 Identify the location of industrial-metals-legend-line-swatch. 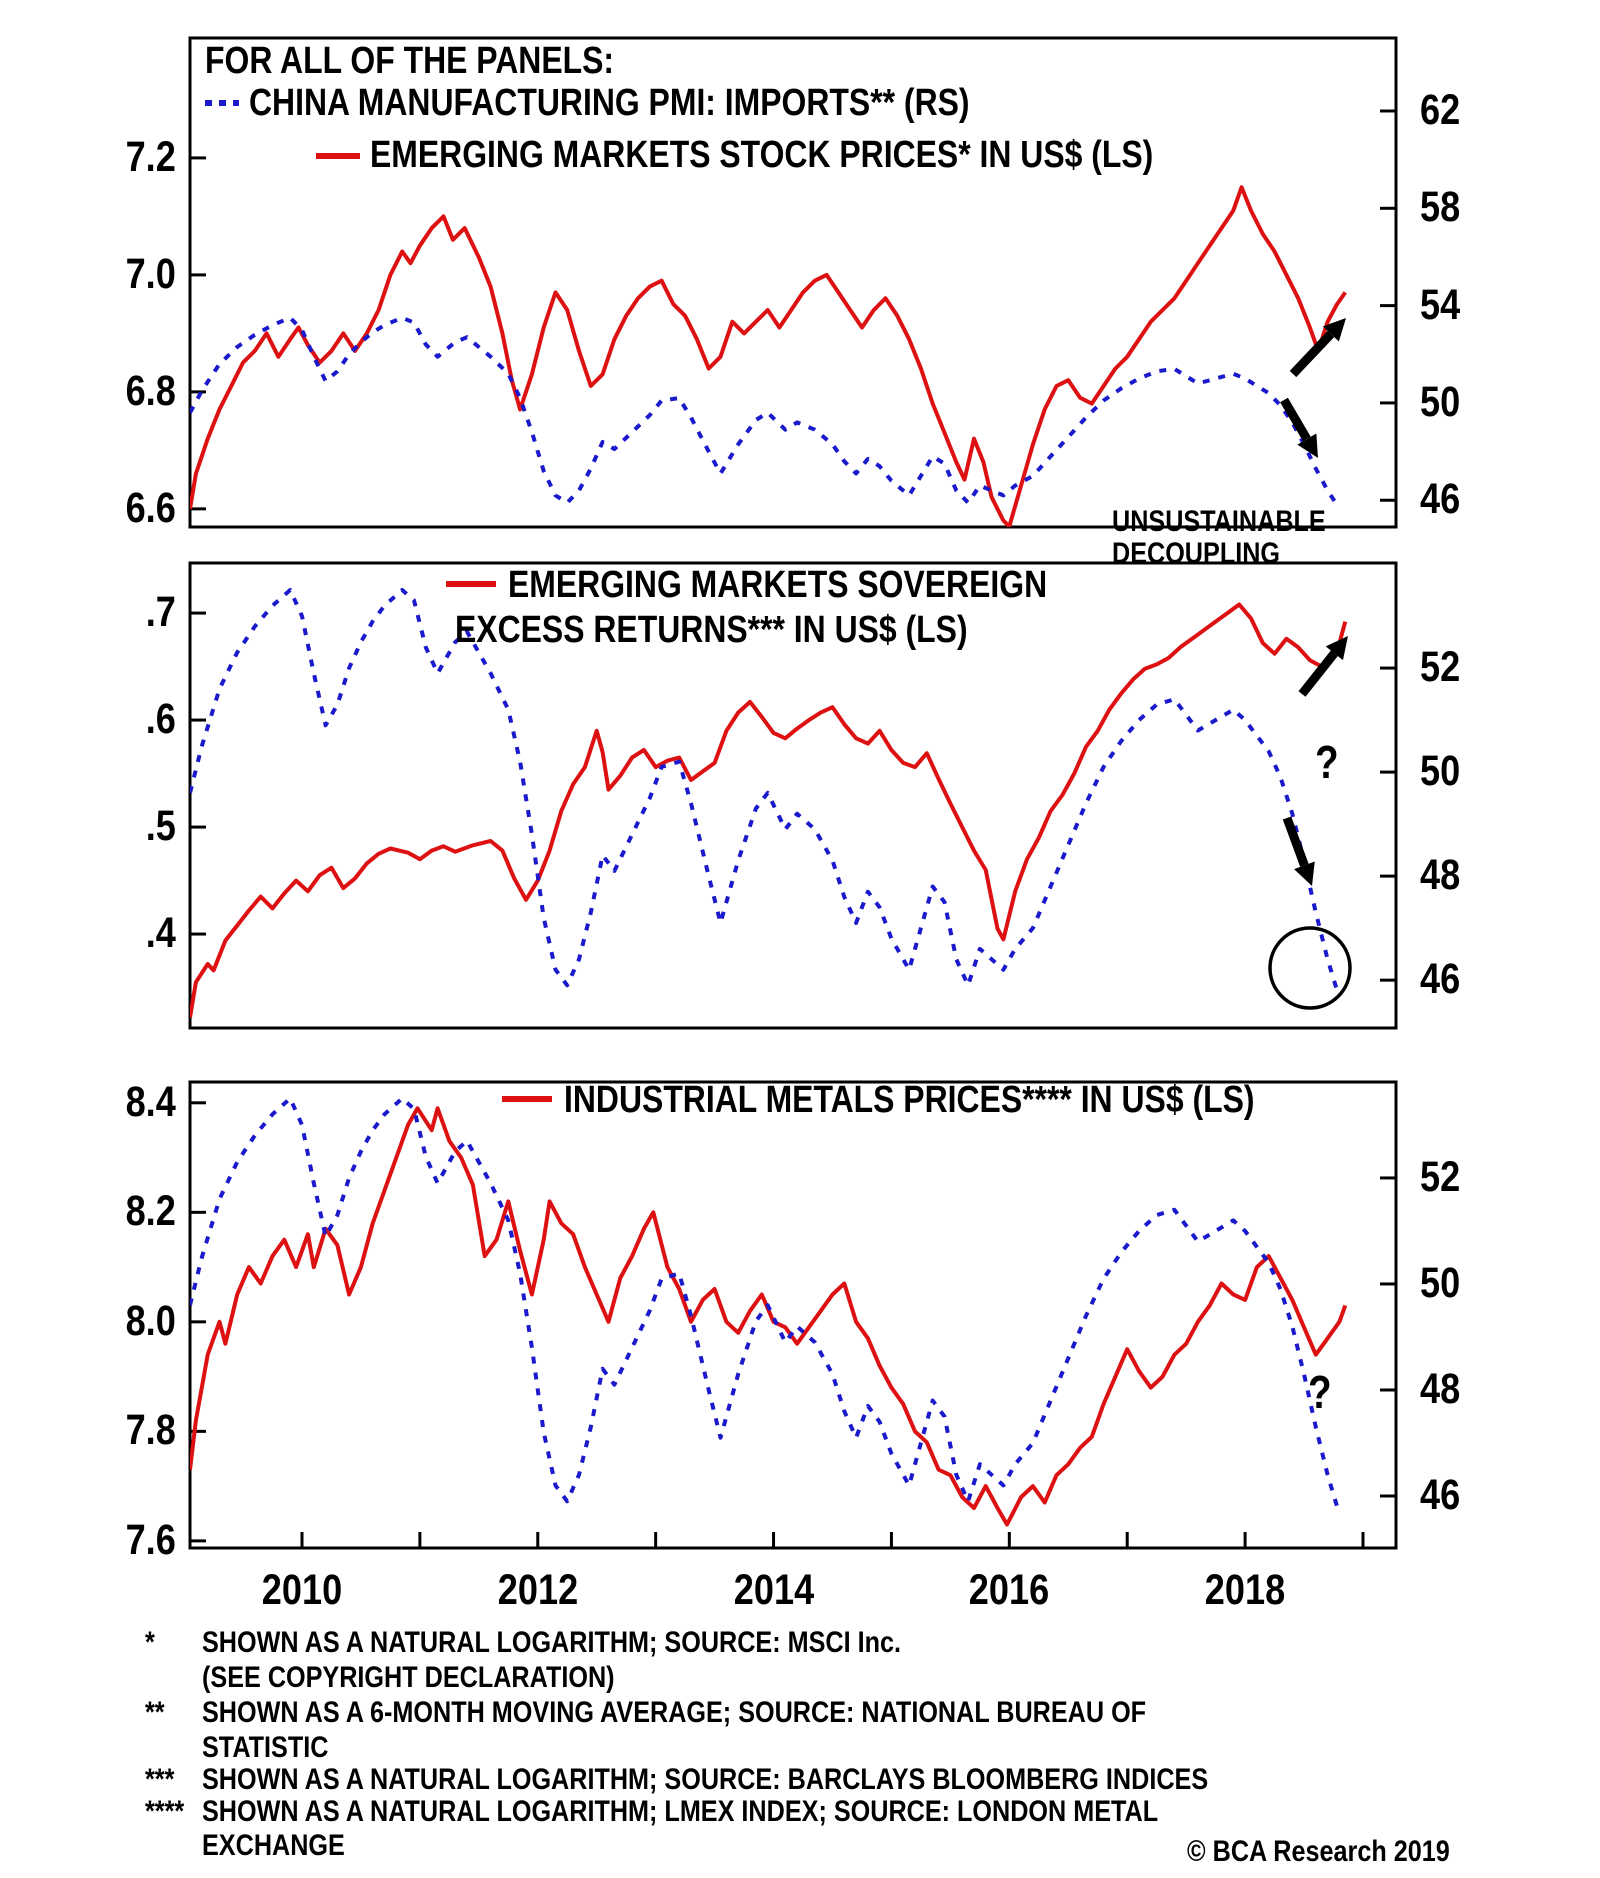
(527, 1099).